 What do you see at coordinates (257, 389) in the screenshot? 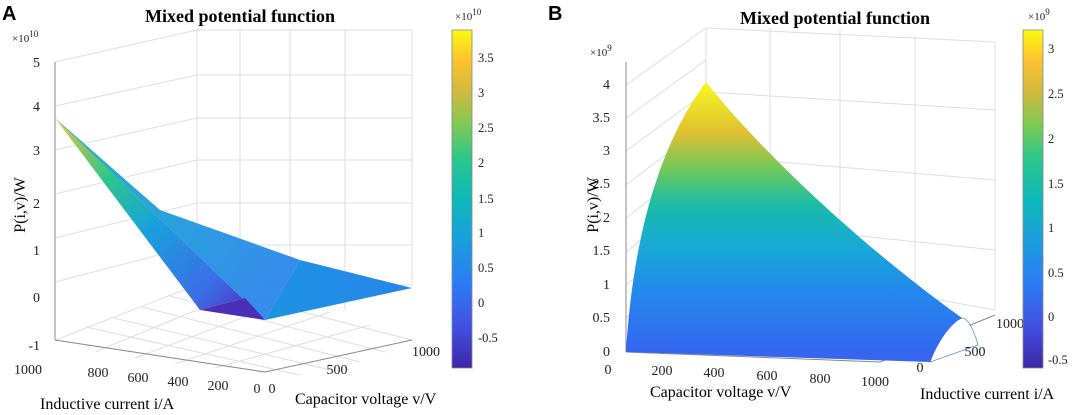
I see `panel-a-x-tick: 0` at bounding box center [257, 389].